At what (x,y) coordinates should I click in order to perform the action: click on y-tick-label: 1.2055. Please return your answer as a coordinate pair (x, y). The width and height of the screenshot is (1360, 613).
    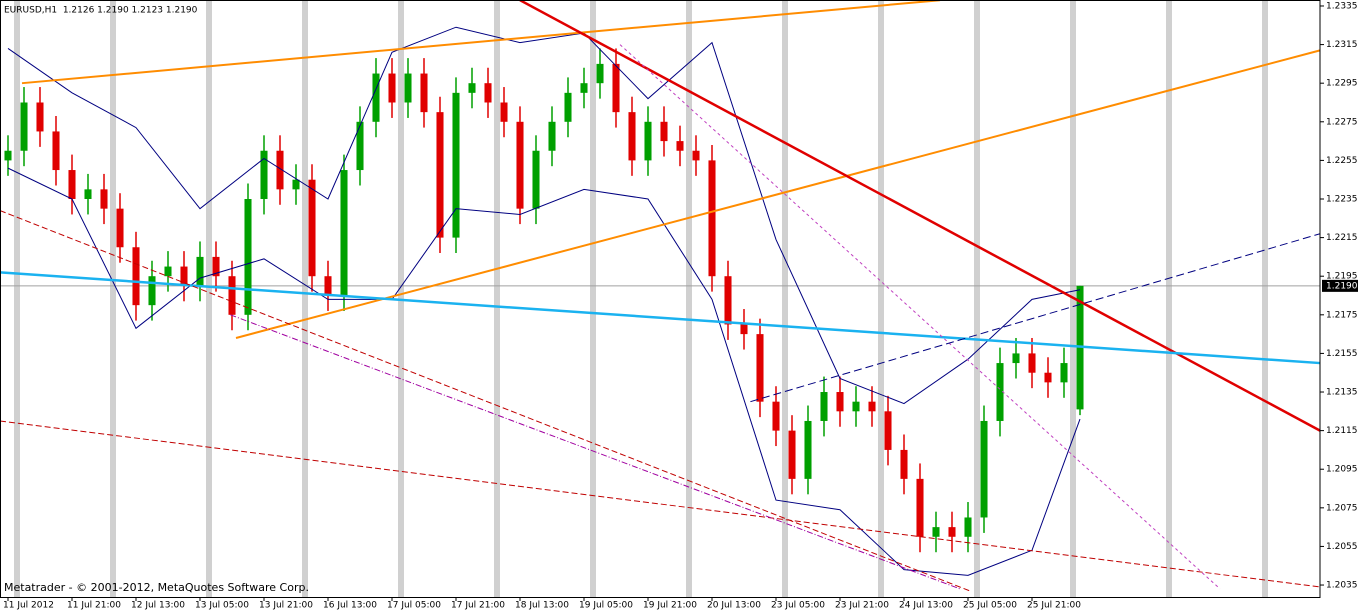
    Looking at the image, I should click on (1342, 547).